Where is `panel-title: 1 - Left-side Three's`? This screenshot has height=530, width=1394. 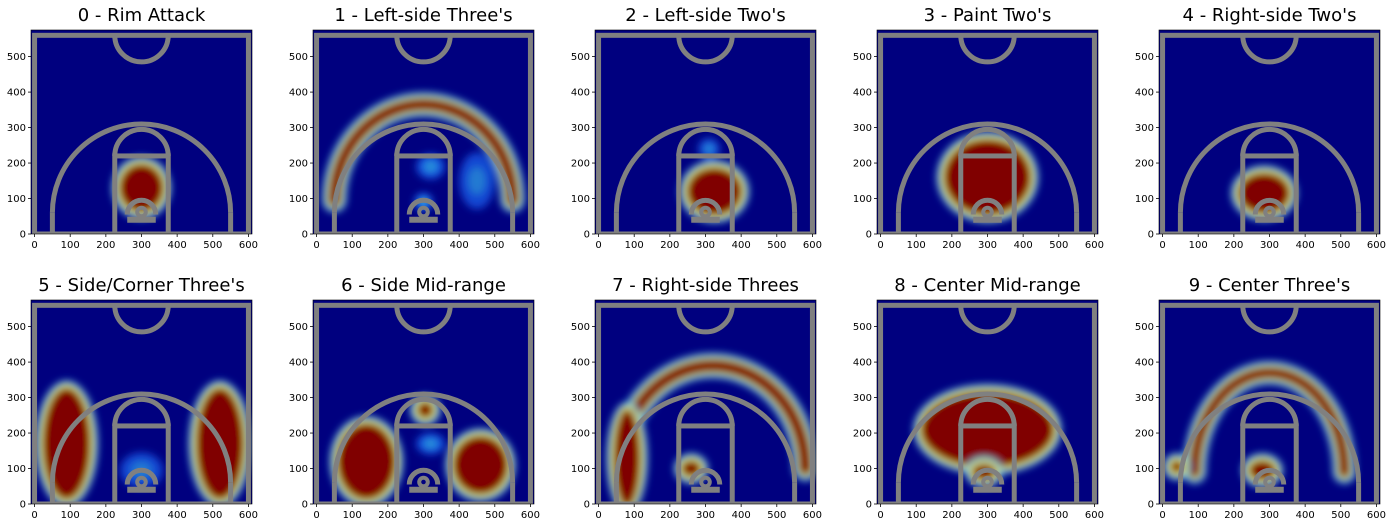 panel-title: 1 - Left-side Three's is located at coordinates (423, 15).